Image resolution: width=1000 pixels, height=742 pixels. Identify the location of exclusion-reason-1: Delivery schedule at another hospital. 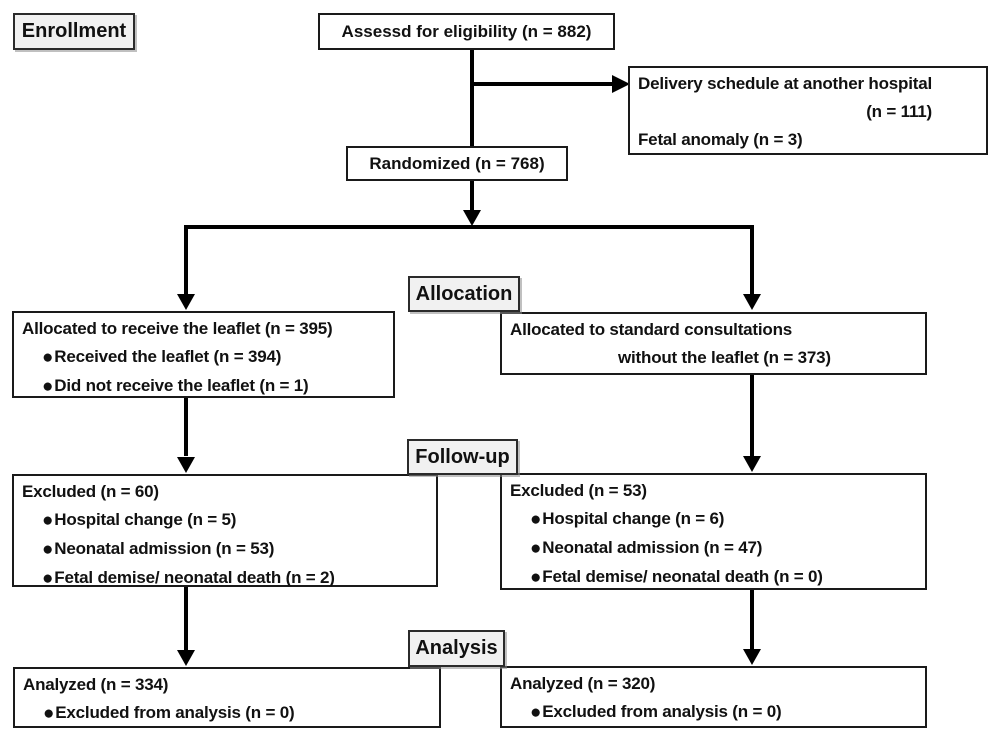
(785, 83).